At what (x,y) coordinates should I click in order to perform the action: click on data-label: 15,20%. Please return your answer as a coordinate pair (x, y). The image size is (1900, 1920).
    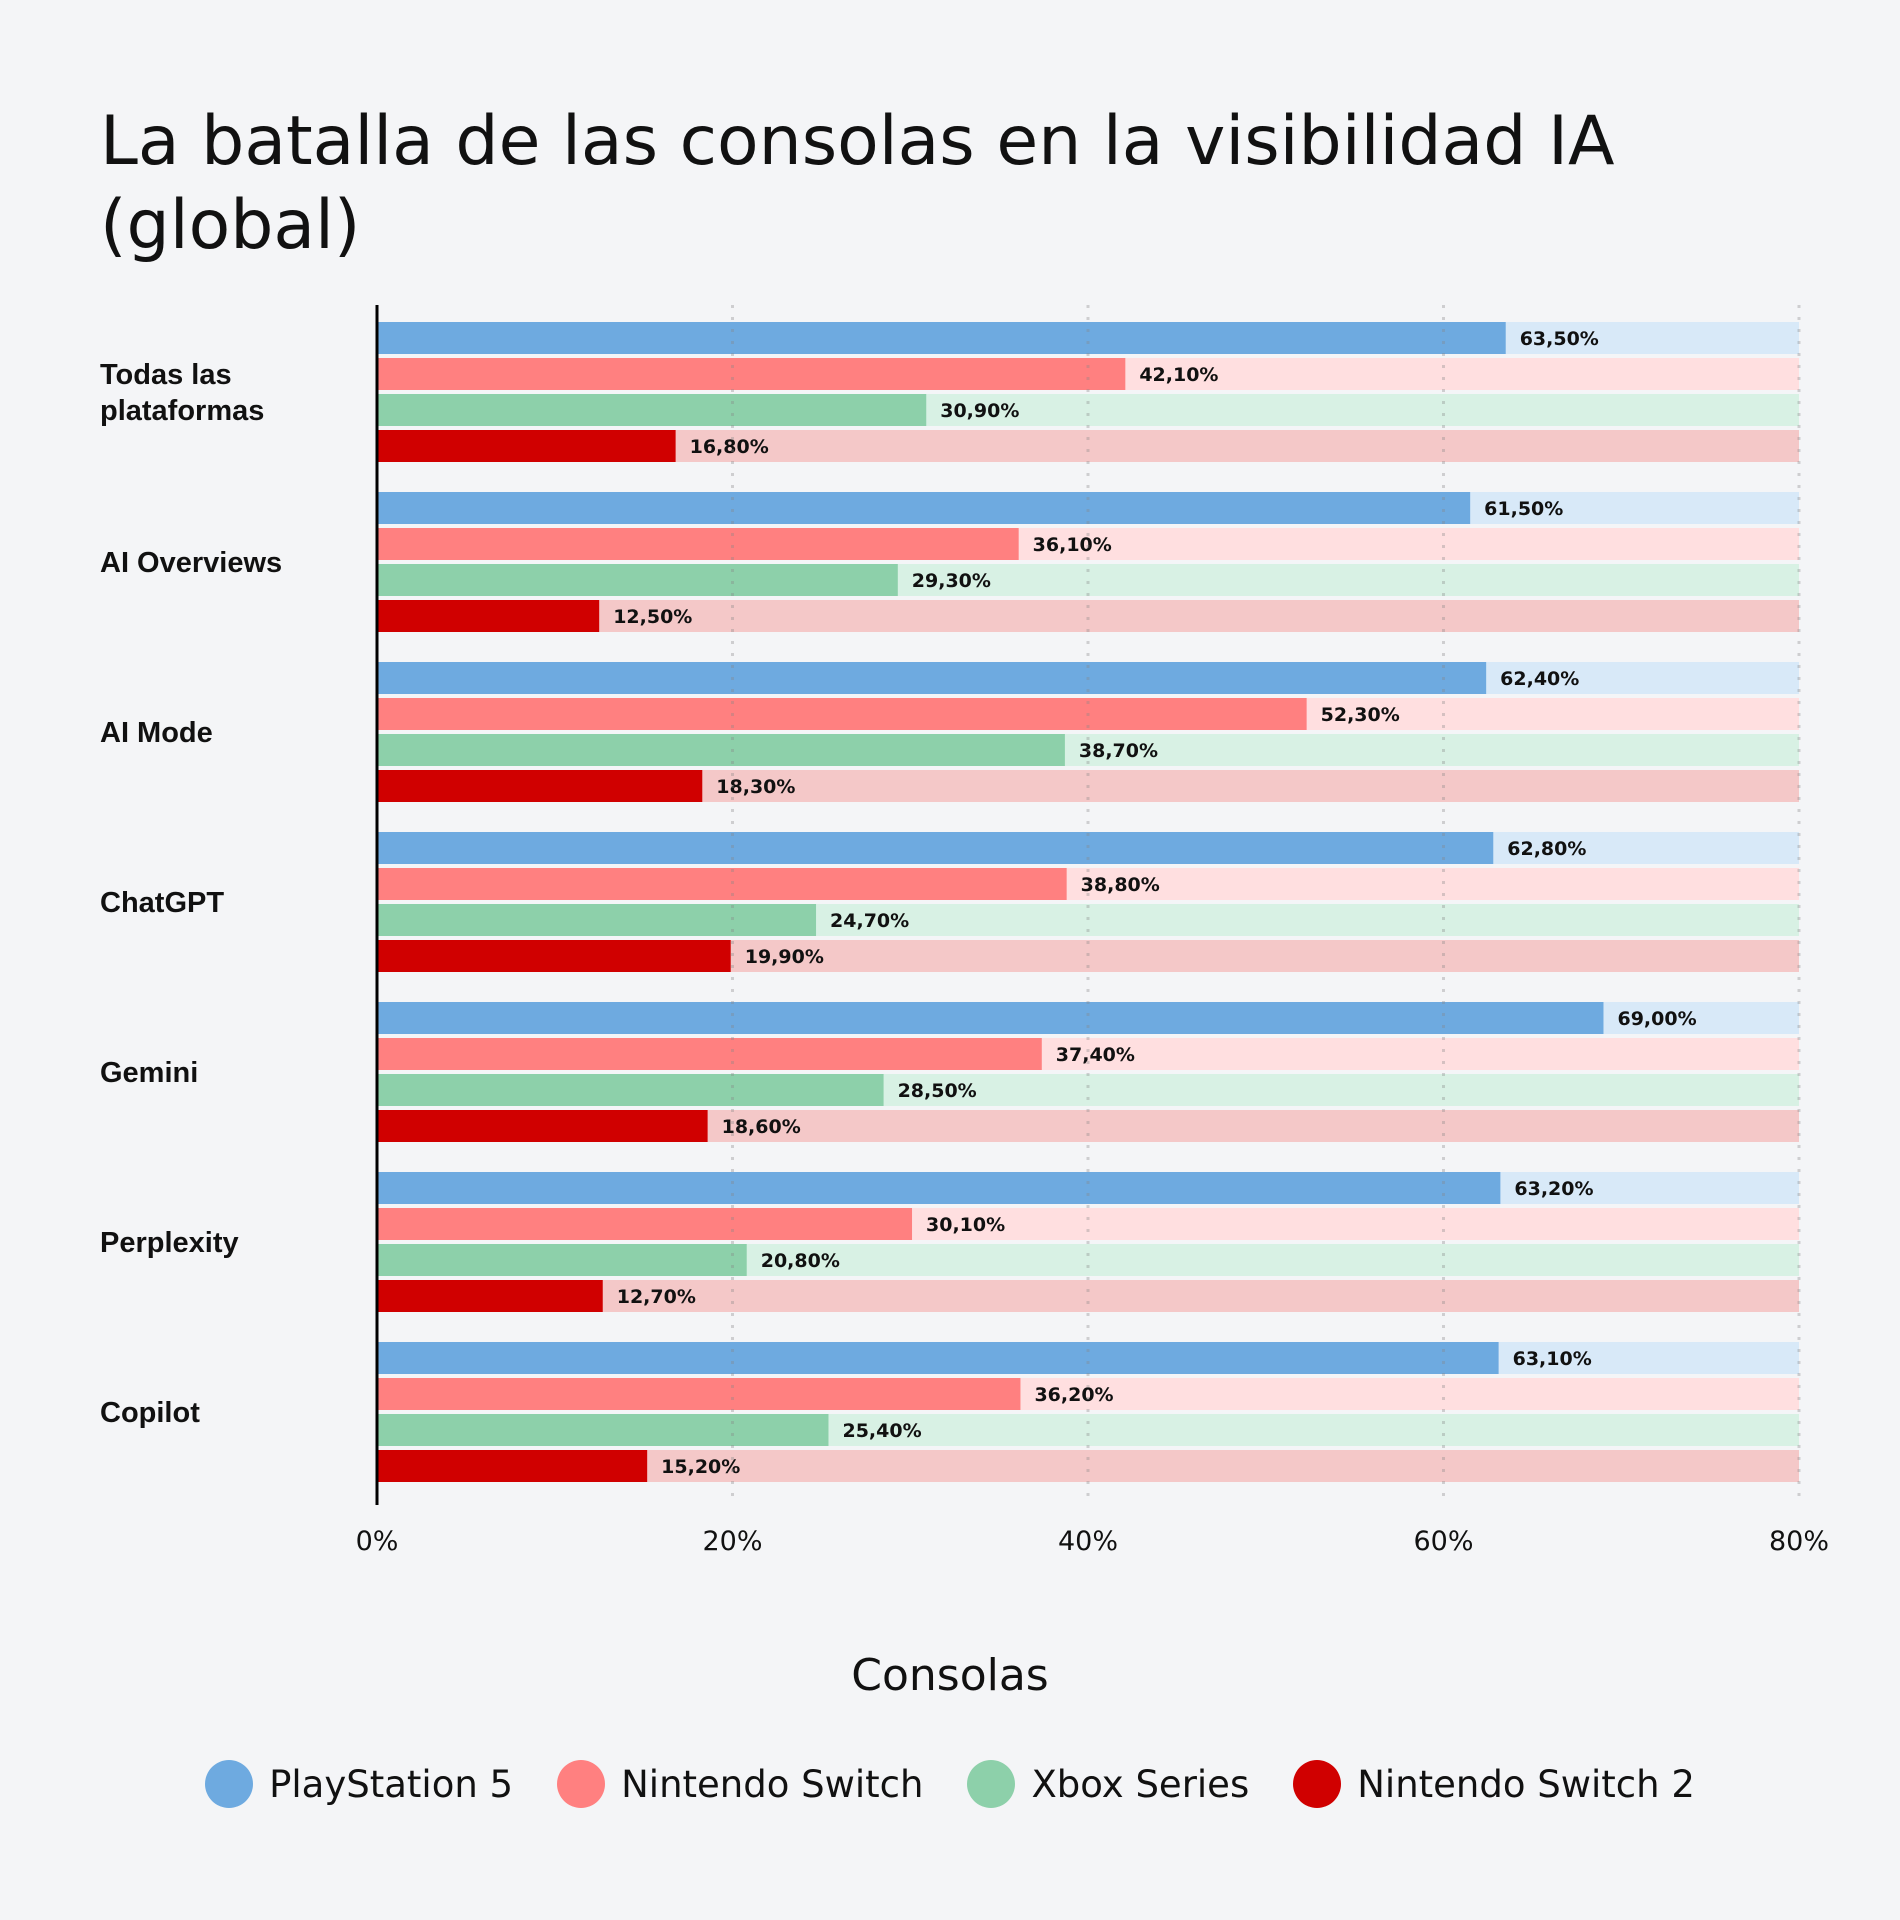
    Looking at the image, I should click on (700, 1467).